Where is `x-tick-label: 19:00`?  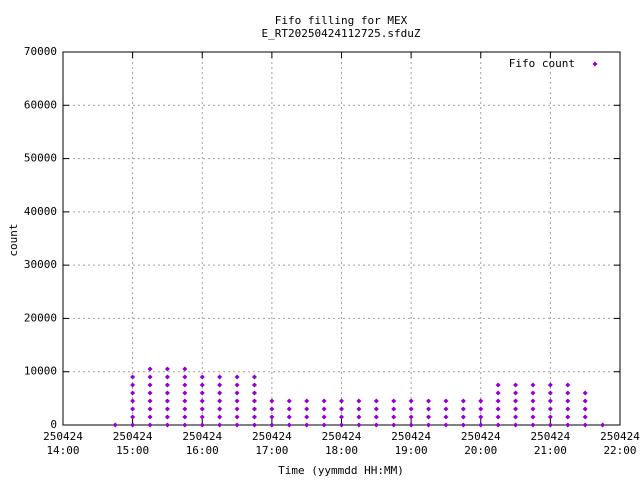
x-tick-label: 19:00 is located at coordinates (411, 450).